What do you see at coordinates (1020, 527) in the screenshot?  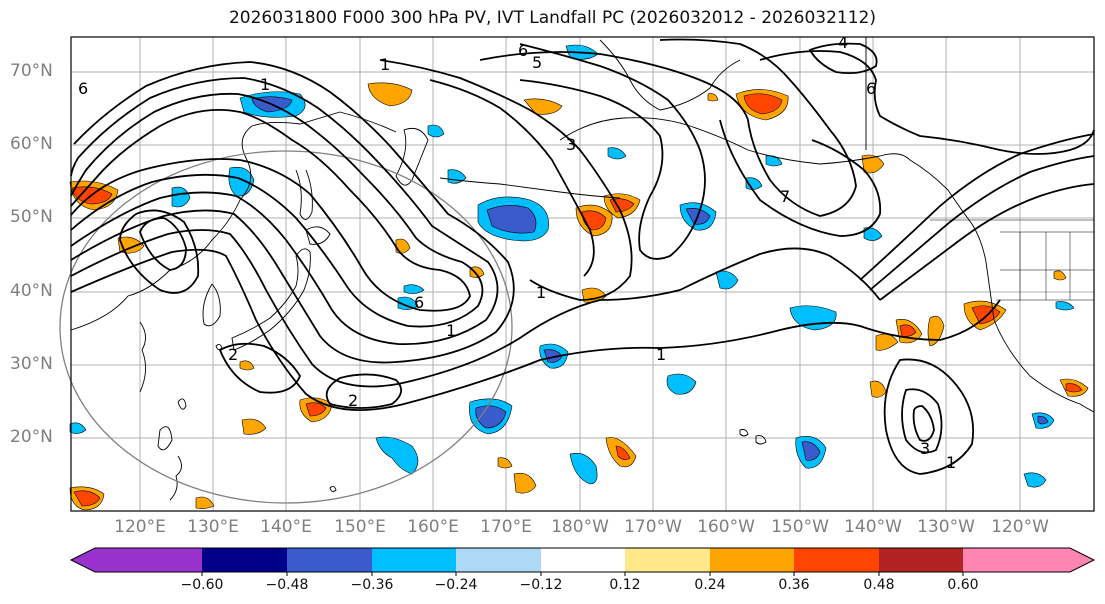 I see `lon-label-120w: 120°W` at bounding box center [1020, 527].